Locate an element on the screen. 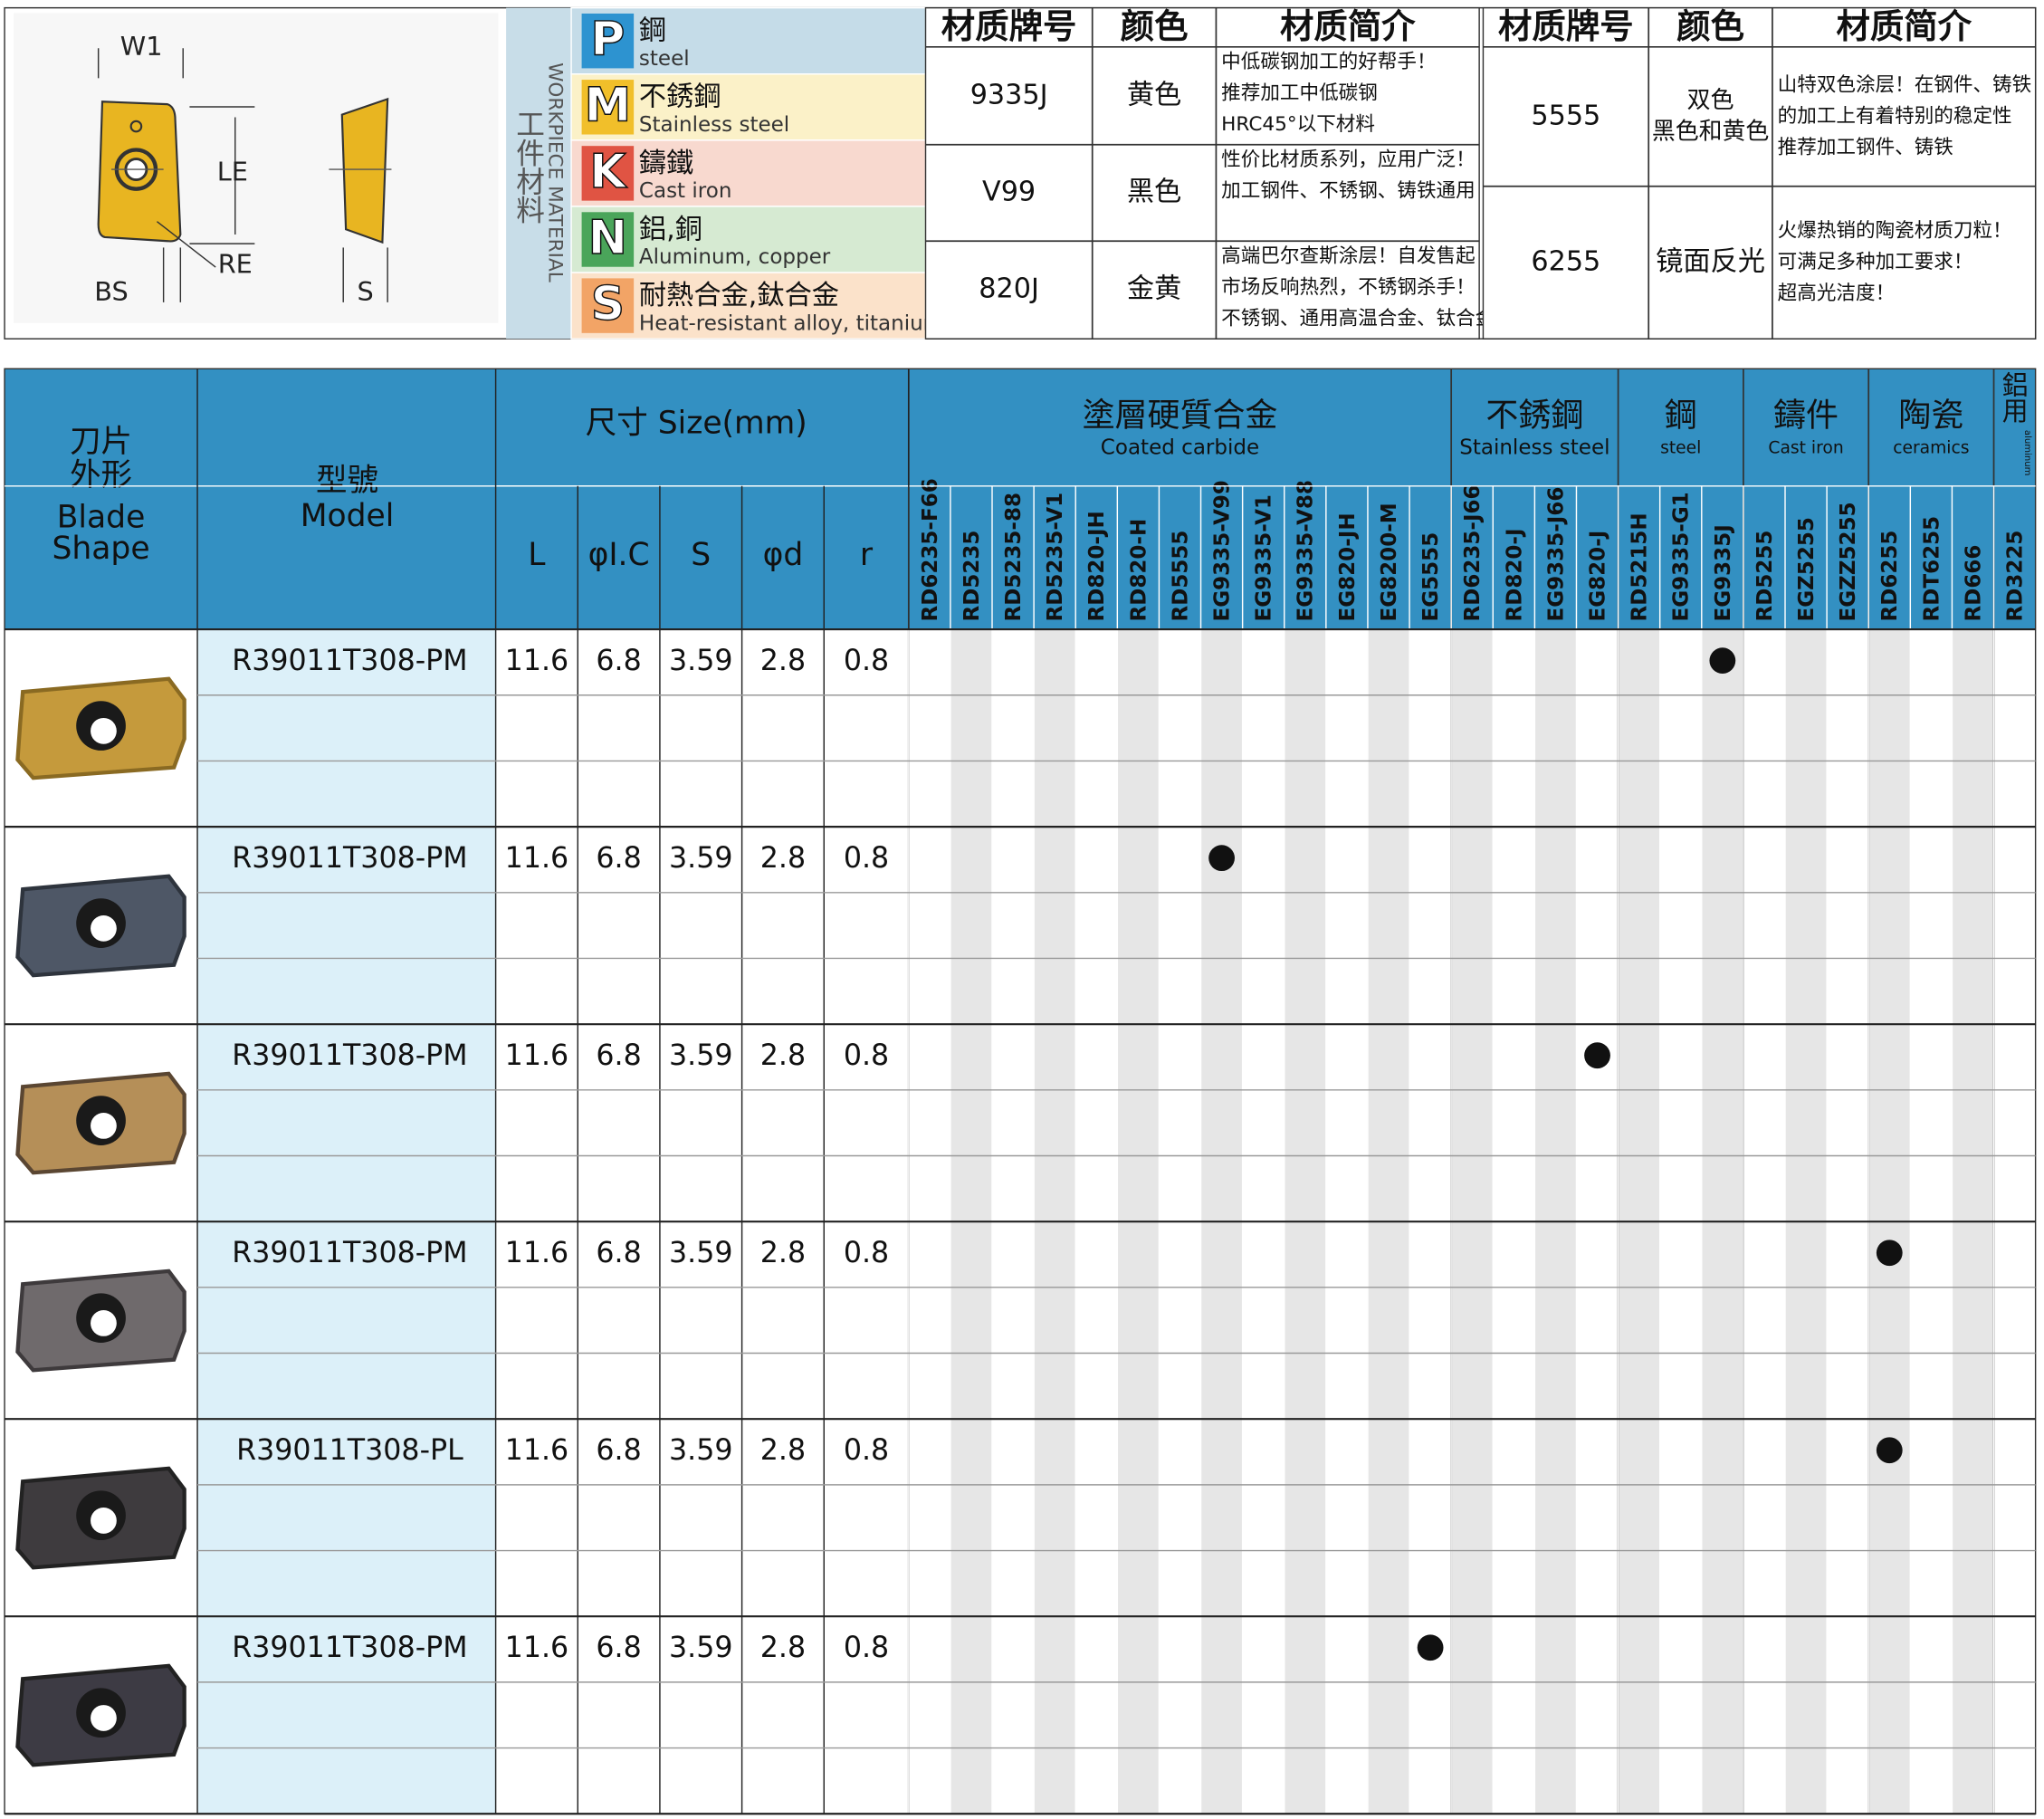 The image size is (2044, 1819). grade-label: RD5235 is located at coordinates (972, 576).